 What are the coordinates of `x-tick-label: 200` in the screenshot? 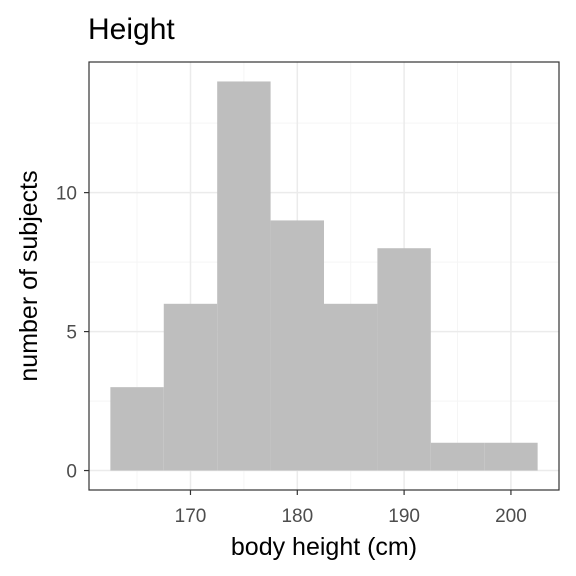 It's located at (511, 516).